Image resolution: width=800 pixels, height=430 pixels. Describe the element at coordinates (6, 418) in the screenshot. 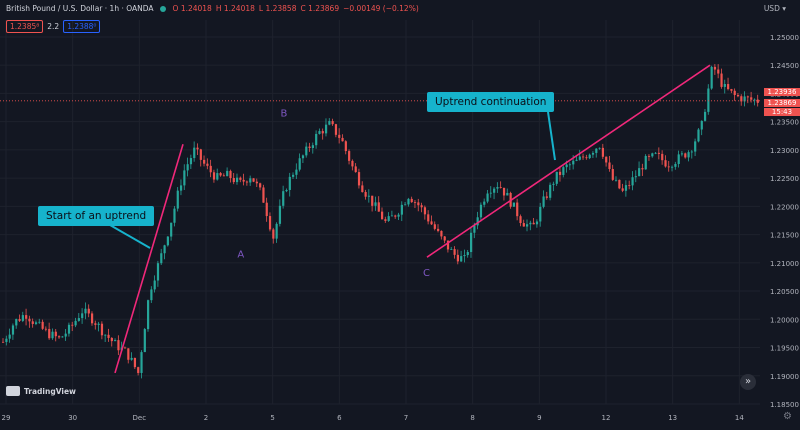

I see `time-tick-label: 29` at that location.